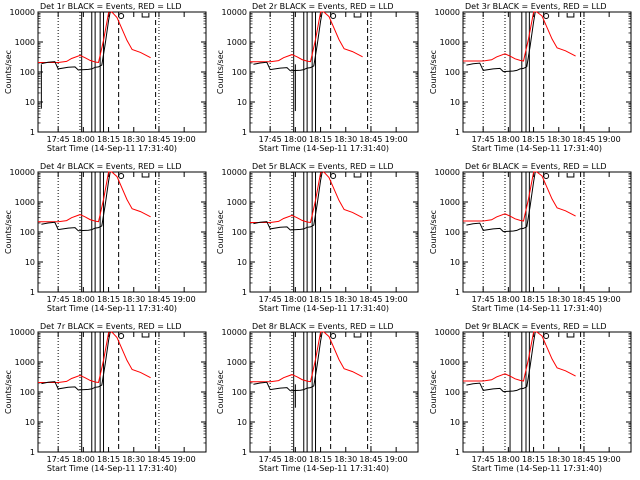  I want to click on panel-title: Det 8r BLACK = Events, RED = LLD, so click(323, 326).